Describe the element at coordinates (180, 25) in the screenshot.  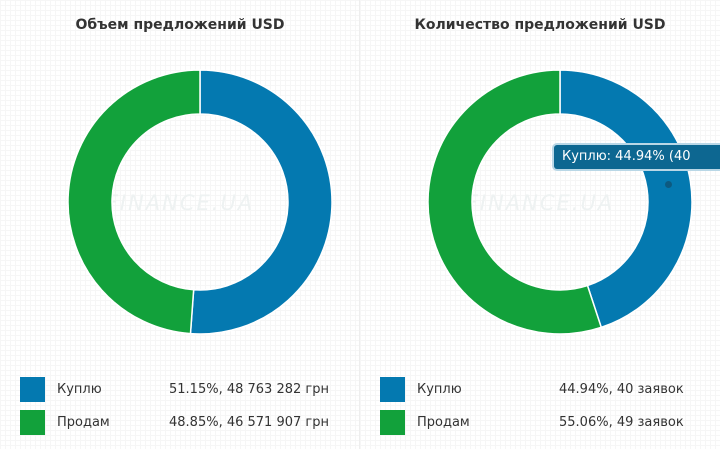
I see `chart-title-volume: Объем предложений USD` at that location.